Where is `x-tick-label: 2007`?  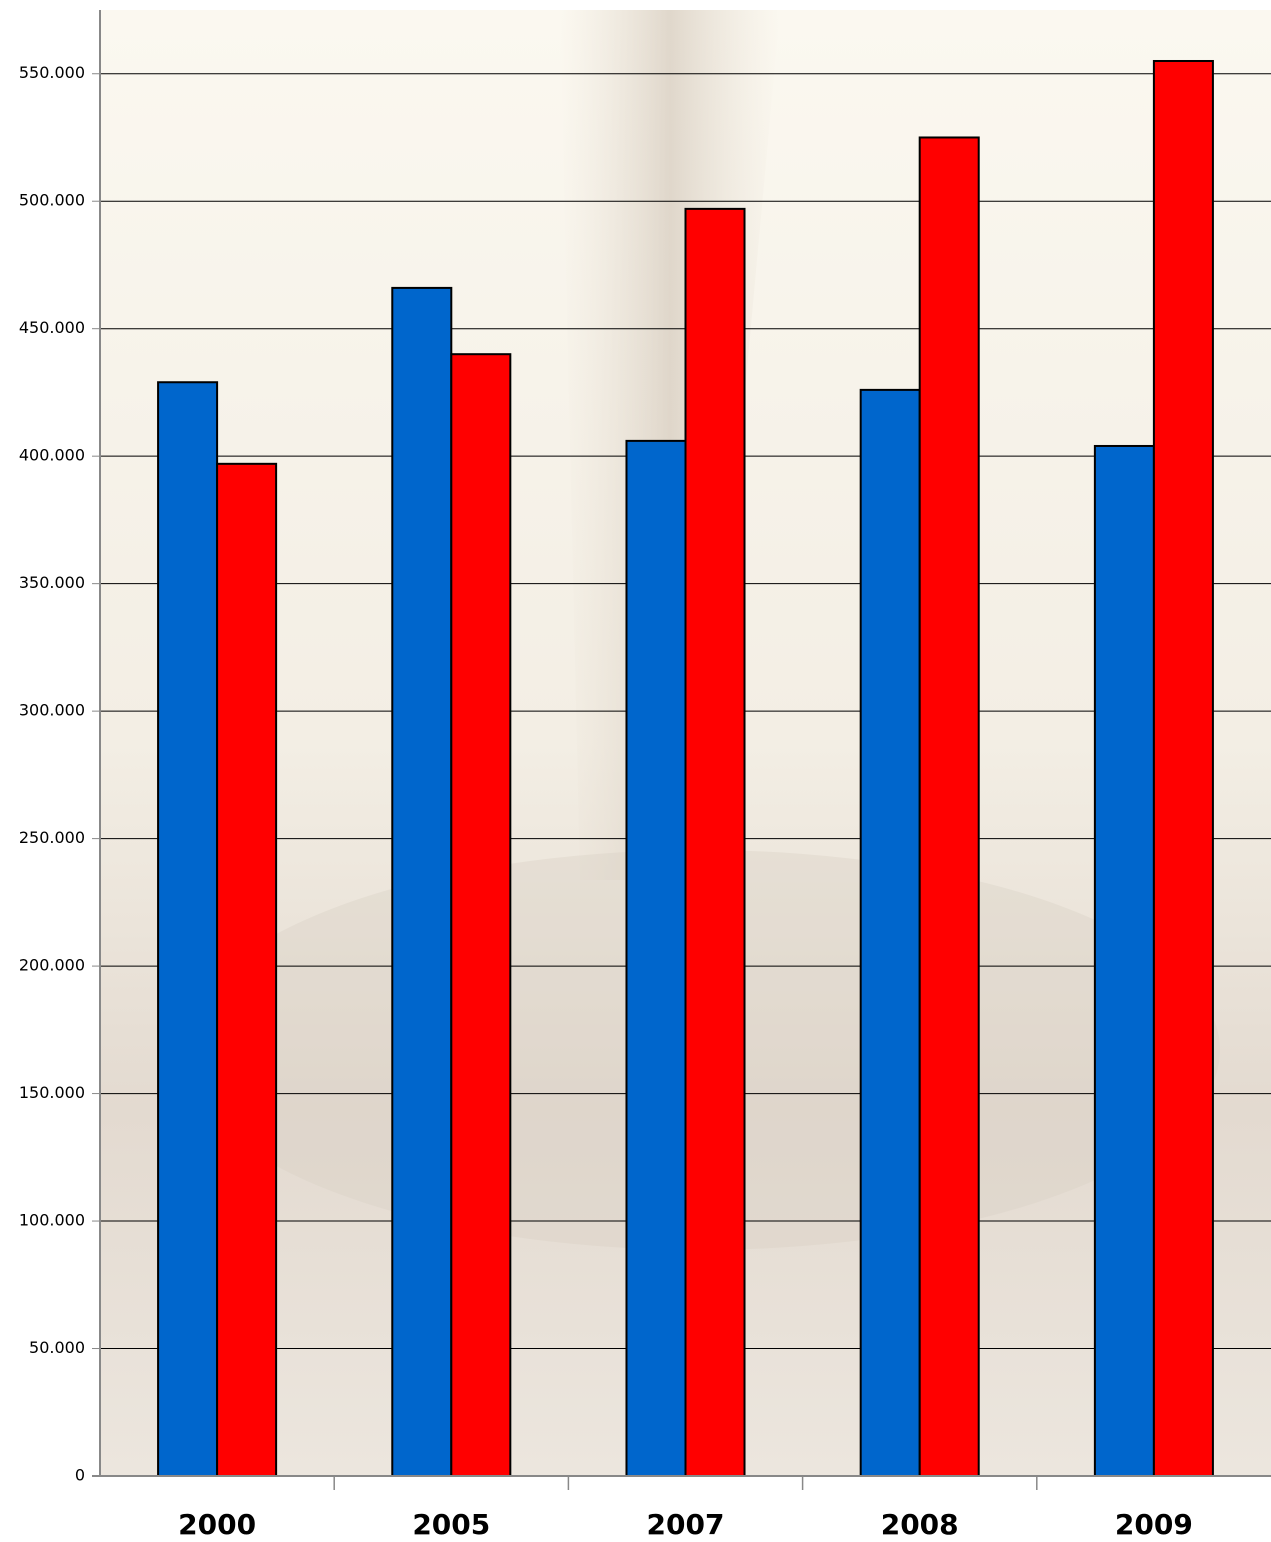 x-tick-label: 2007 is located at coordinates (686, 1524).